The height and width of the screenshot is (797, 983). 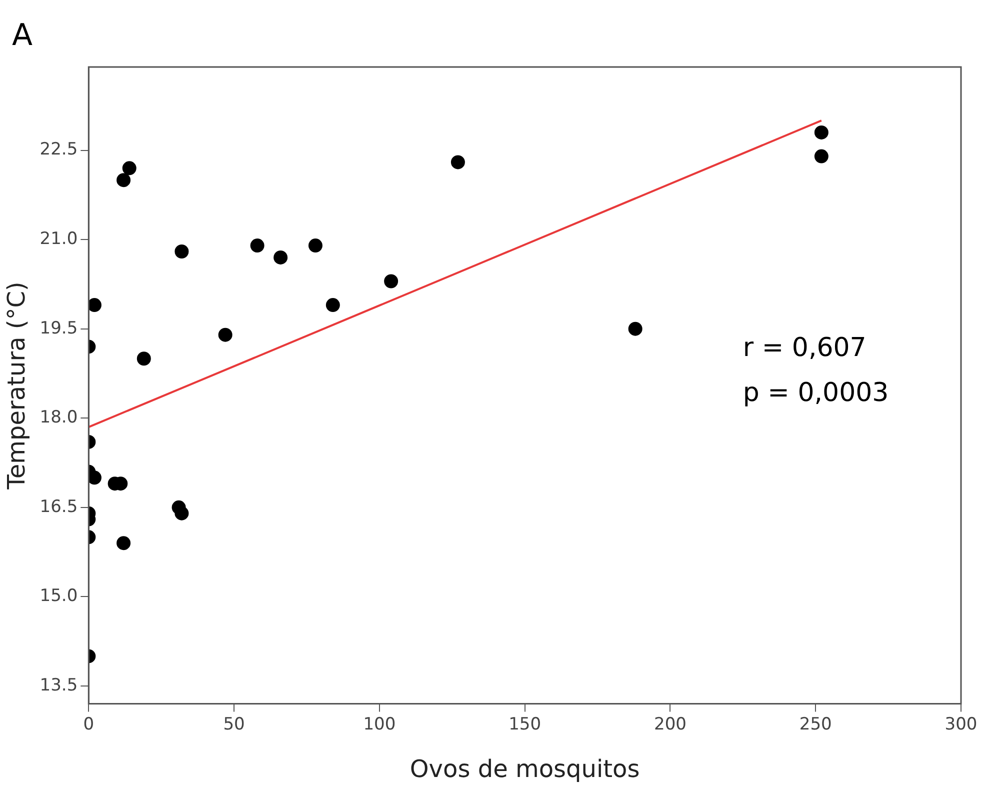 What do you see at coordinates (961, 724) in the screenshot?
I see `x-tick-label: 300` at bounding box center [961, 724].